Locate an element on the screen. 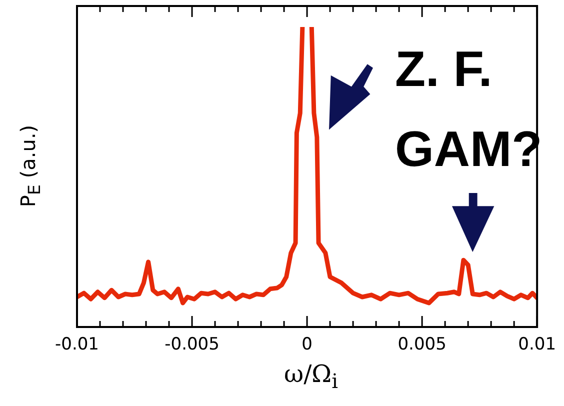  annotation: Z. F. is located at coordinates (443, 69).